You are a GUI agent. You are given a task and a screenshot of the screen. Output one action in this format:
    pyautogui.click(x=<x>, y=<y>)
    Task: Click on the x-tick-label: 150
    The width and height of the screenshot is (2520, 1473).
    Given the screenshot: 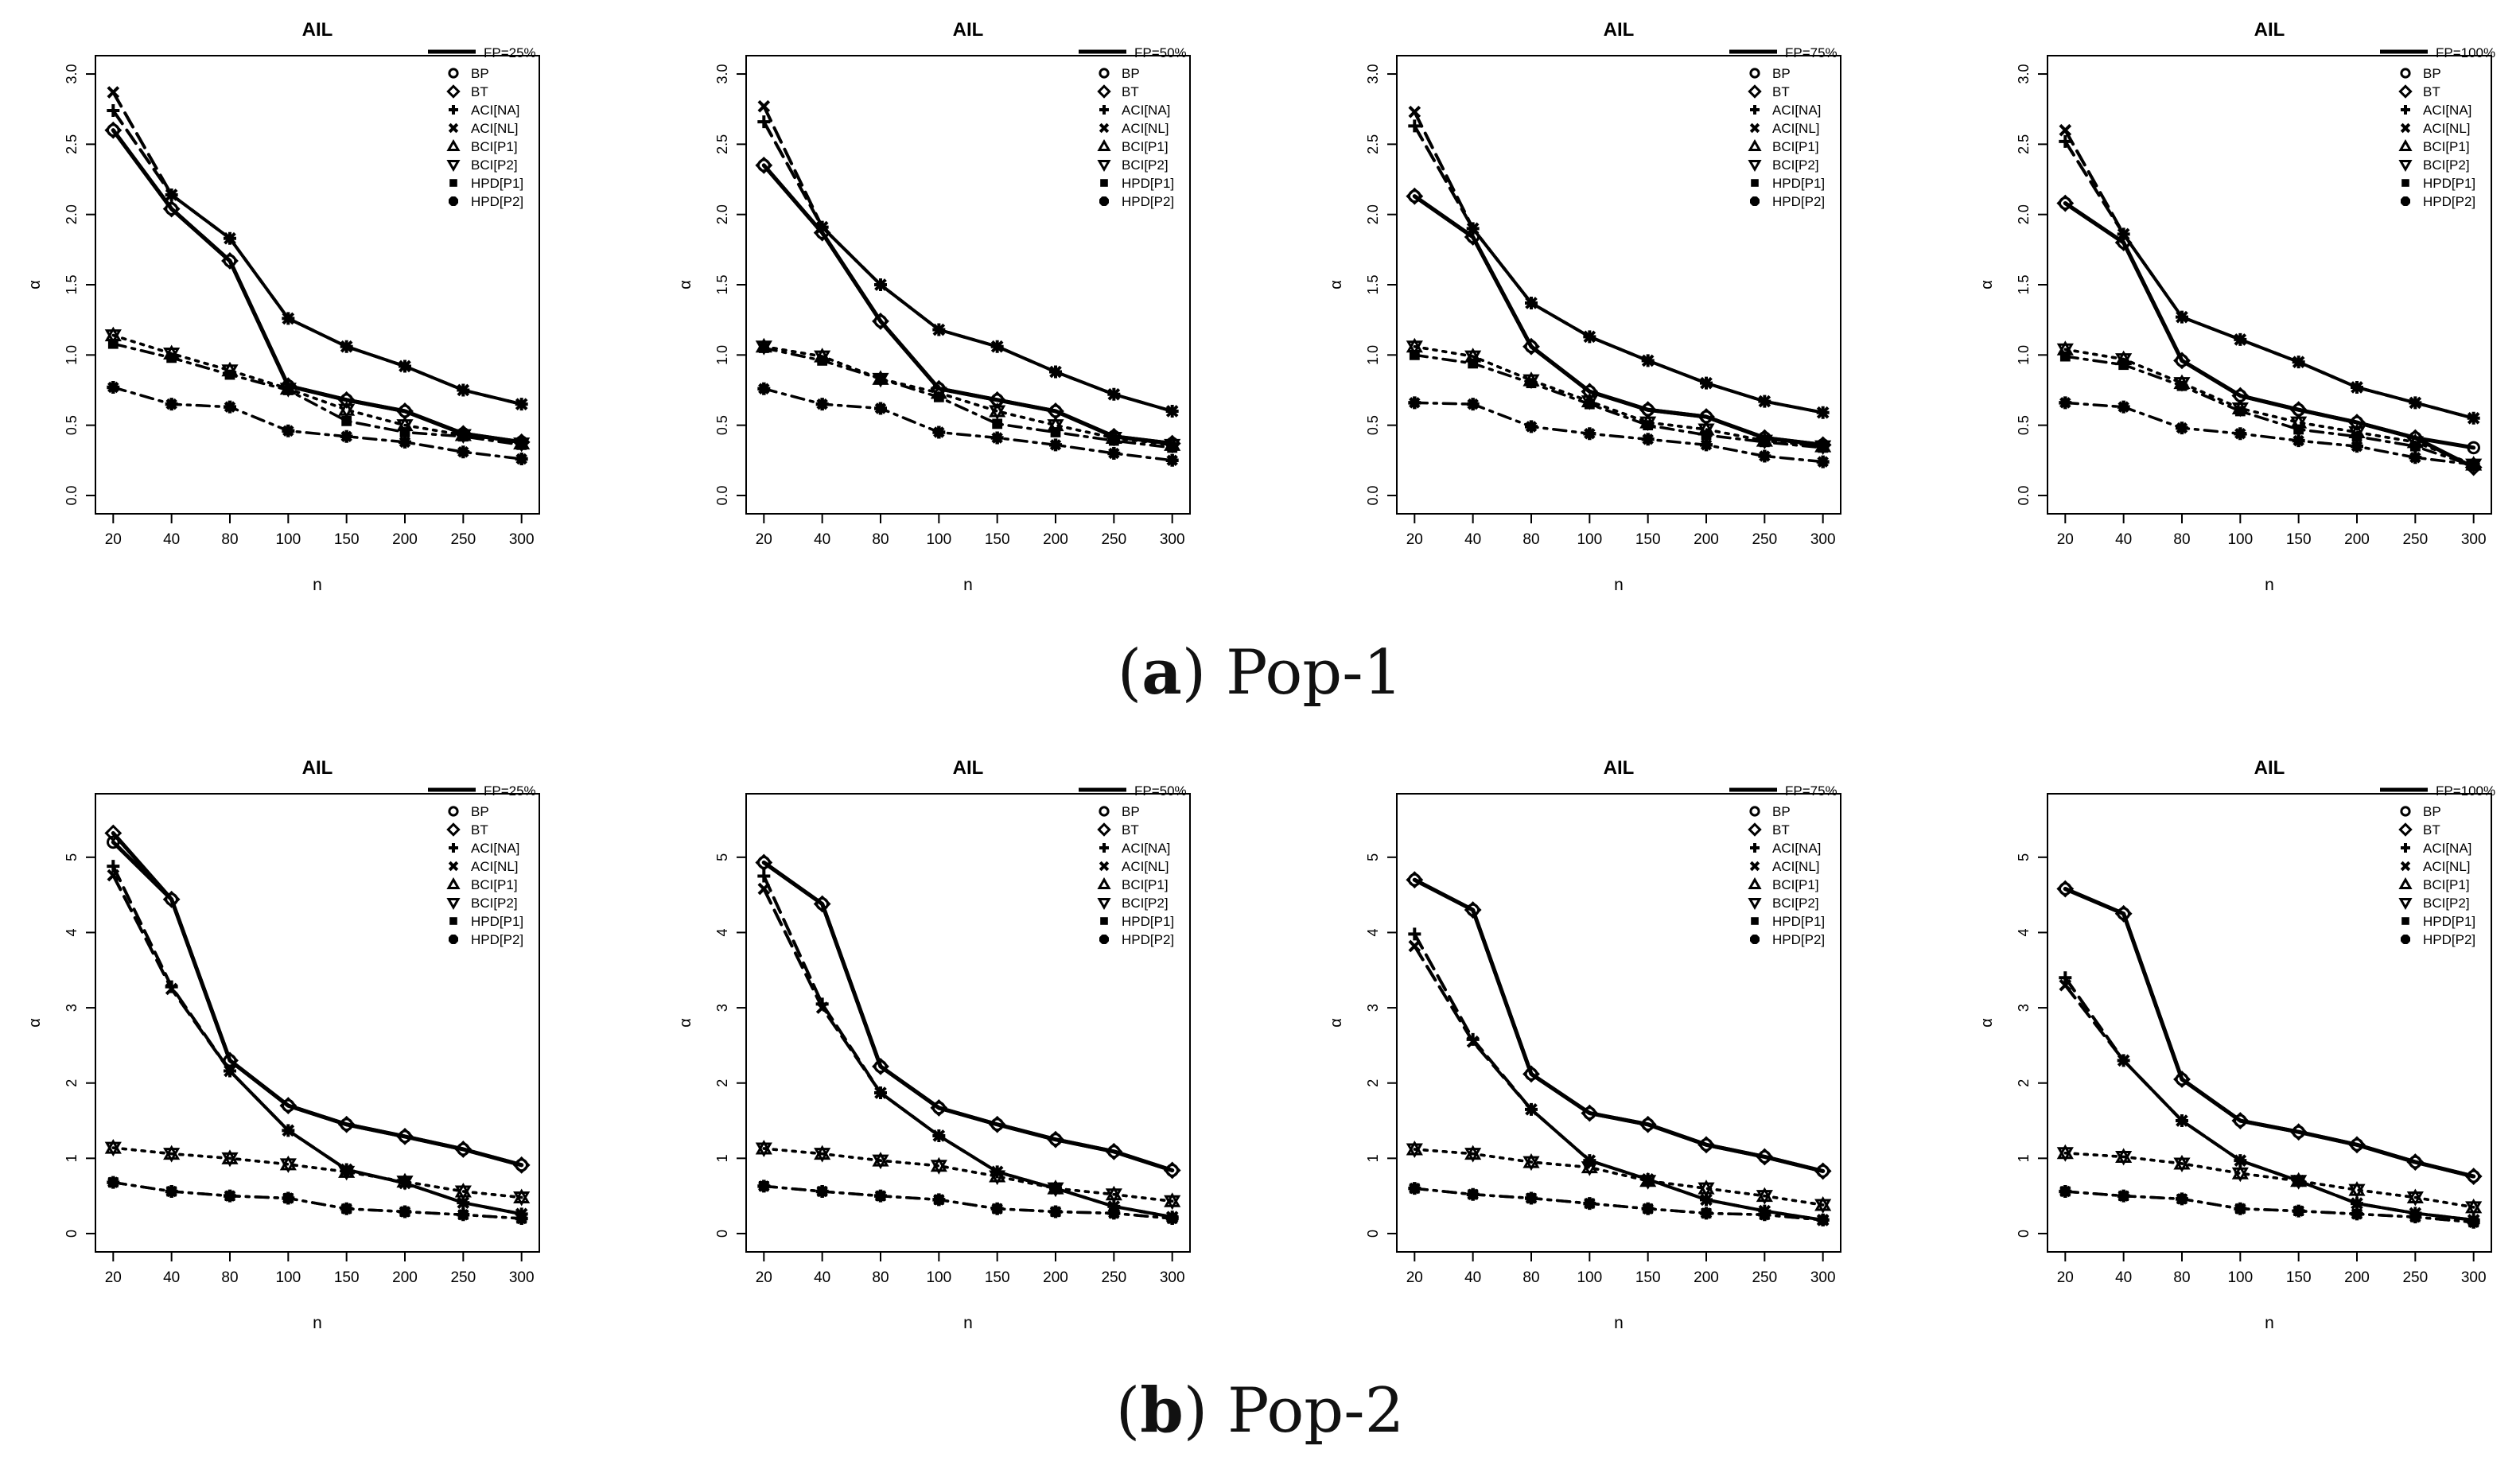 What is the action you would take?
    pyautogui.click(x=347, y=1277)
    